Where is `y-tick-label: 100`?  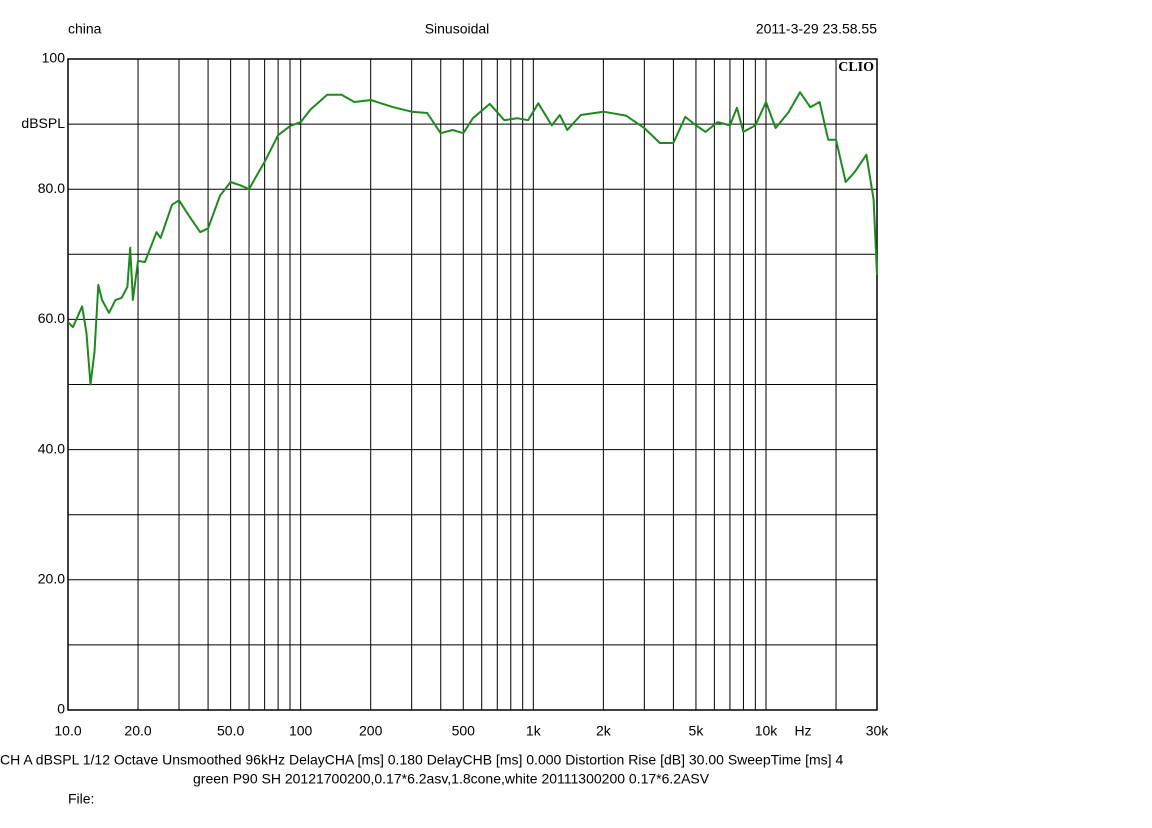
y-tick-label: 100 is located at coordinates (54, 58).